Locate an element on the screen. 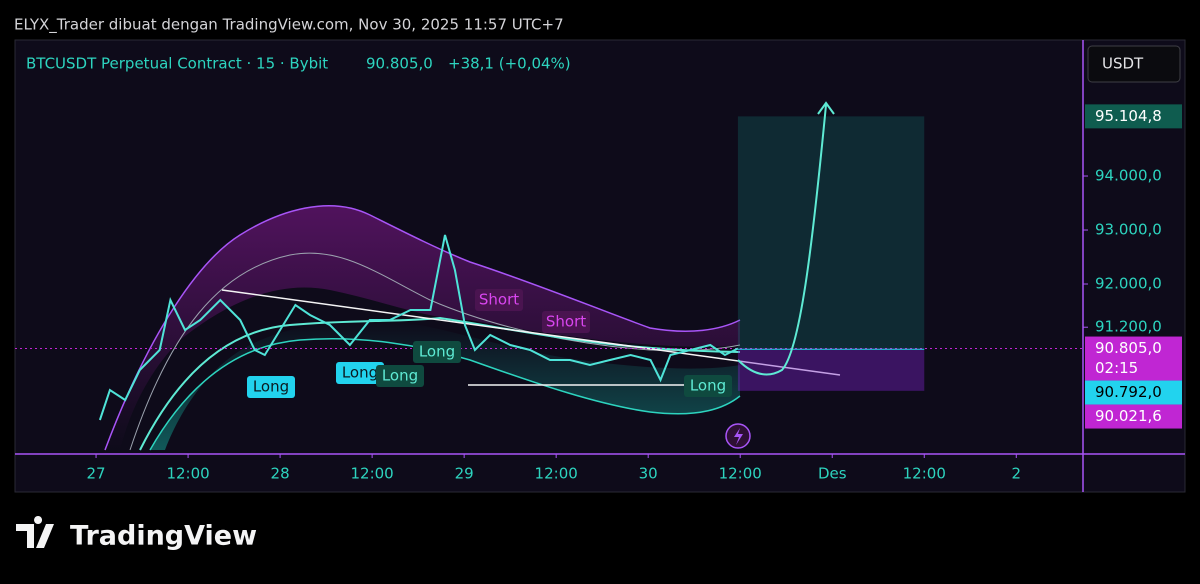  x-tick-label: 30 is located at coordinates (648, 474).